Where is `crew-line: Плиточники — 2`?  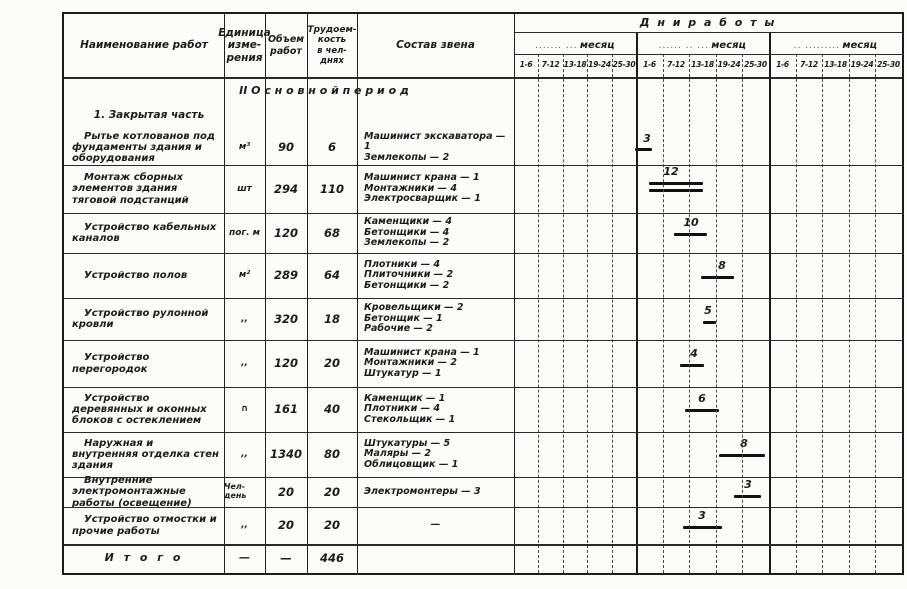
crew-line: Плиточники — 2 is located at coordinates (409, 275).